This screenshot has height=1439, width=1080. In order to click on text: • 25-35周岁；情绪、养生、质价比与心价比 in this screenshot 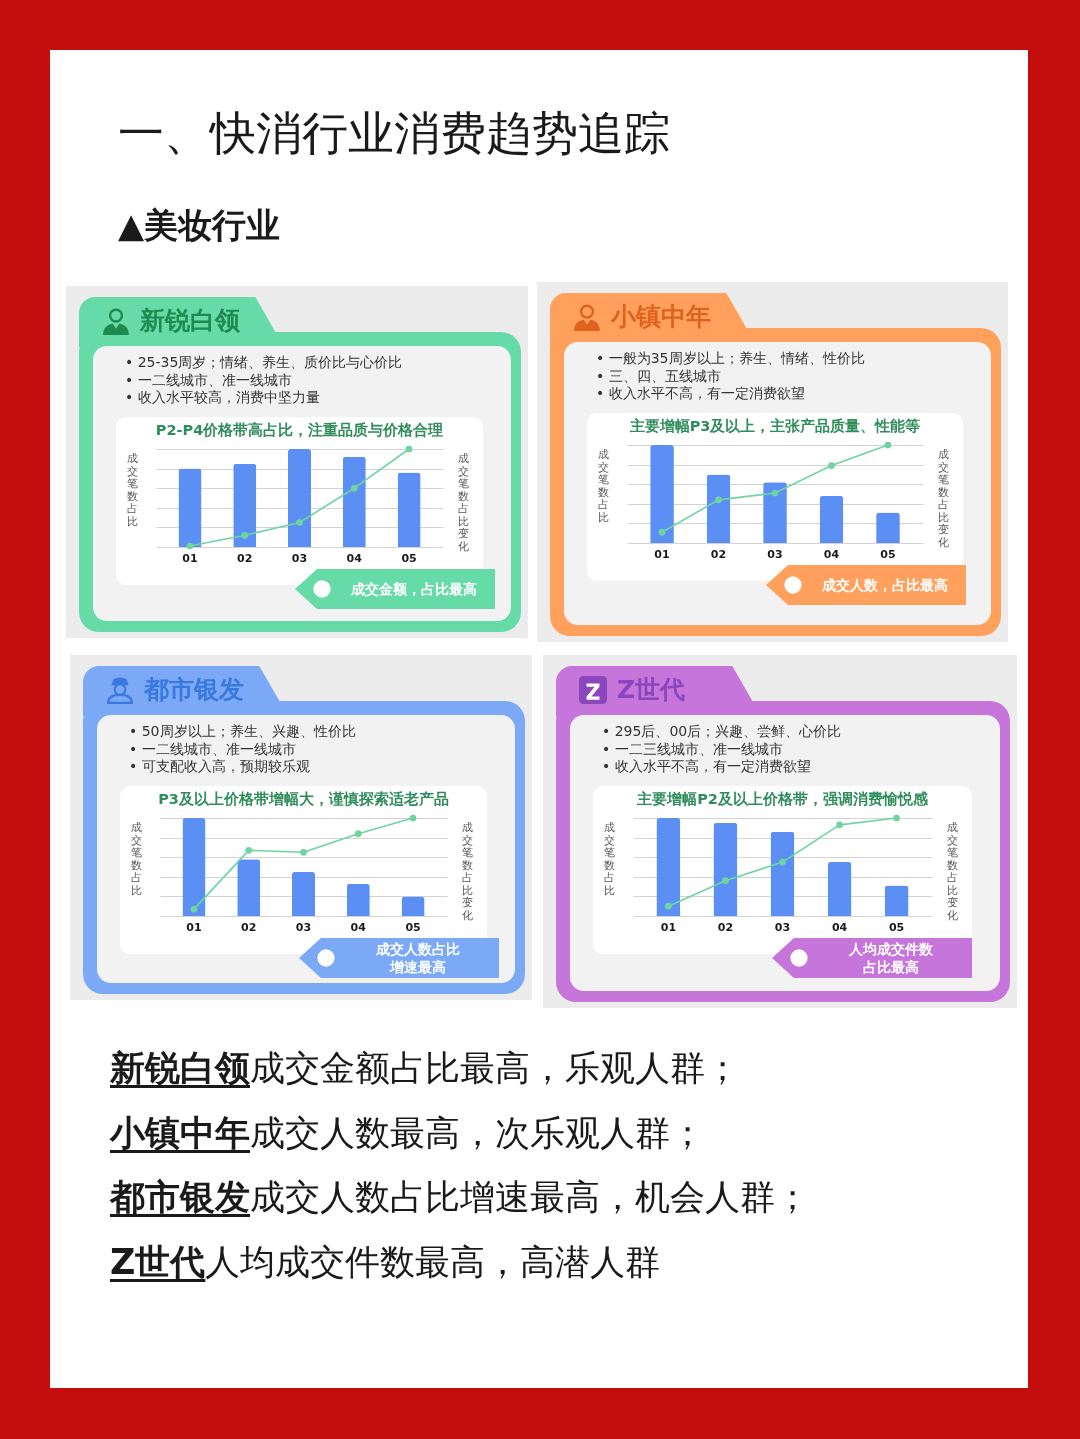, I will do `click(264, 363)`.